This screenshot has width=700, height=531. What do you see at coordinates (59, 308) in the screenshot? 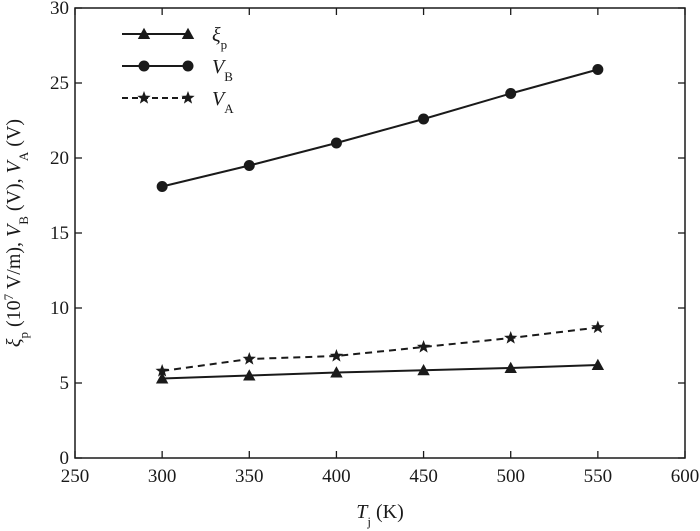
I see `y-tick-label: 10` at bounding box center [59, 308].